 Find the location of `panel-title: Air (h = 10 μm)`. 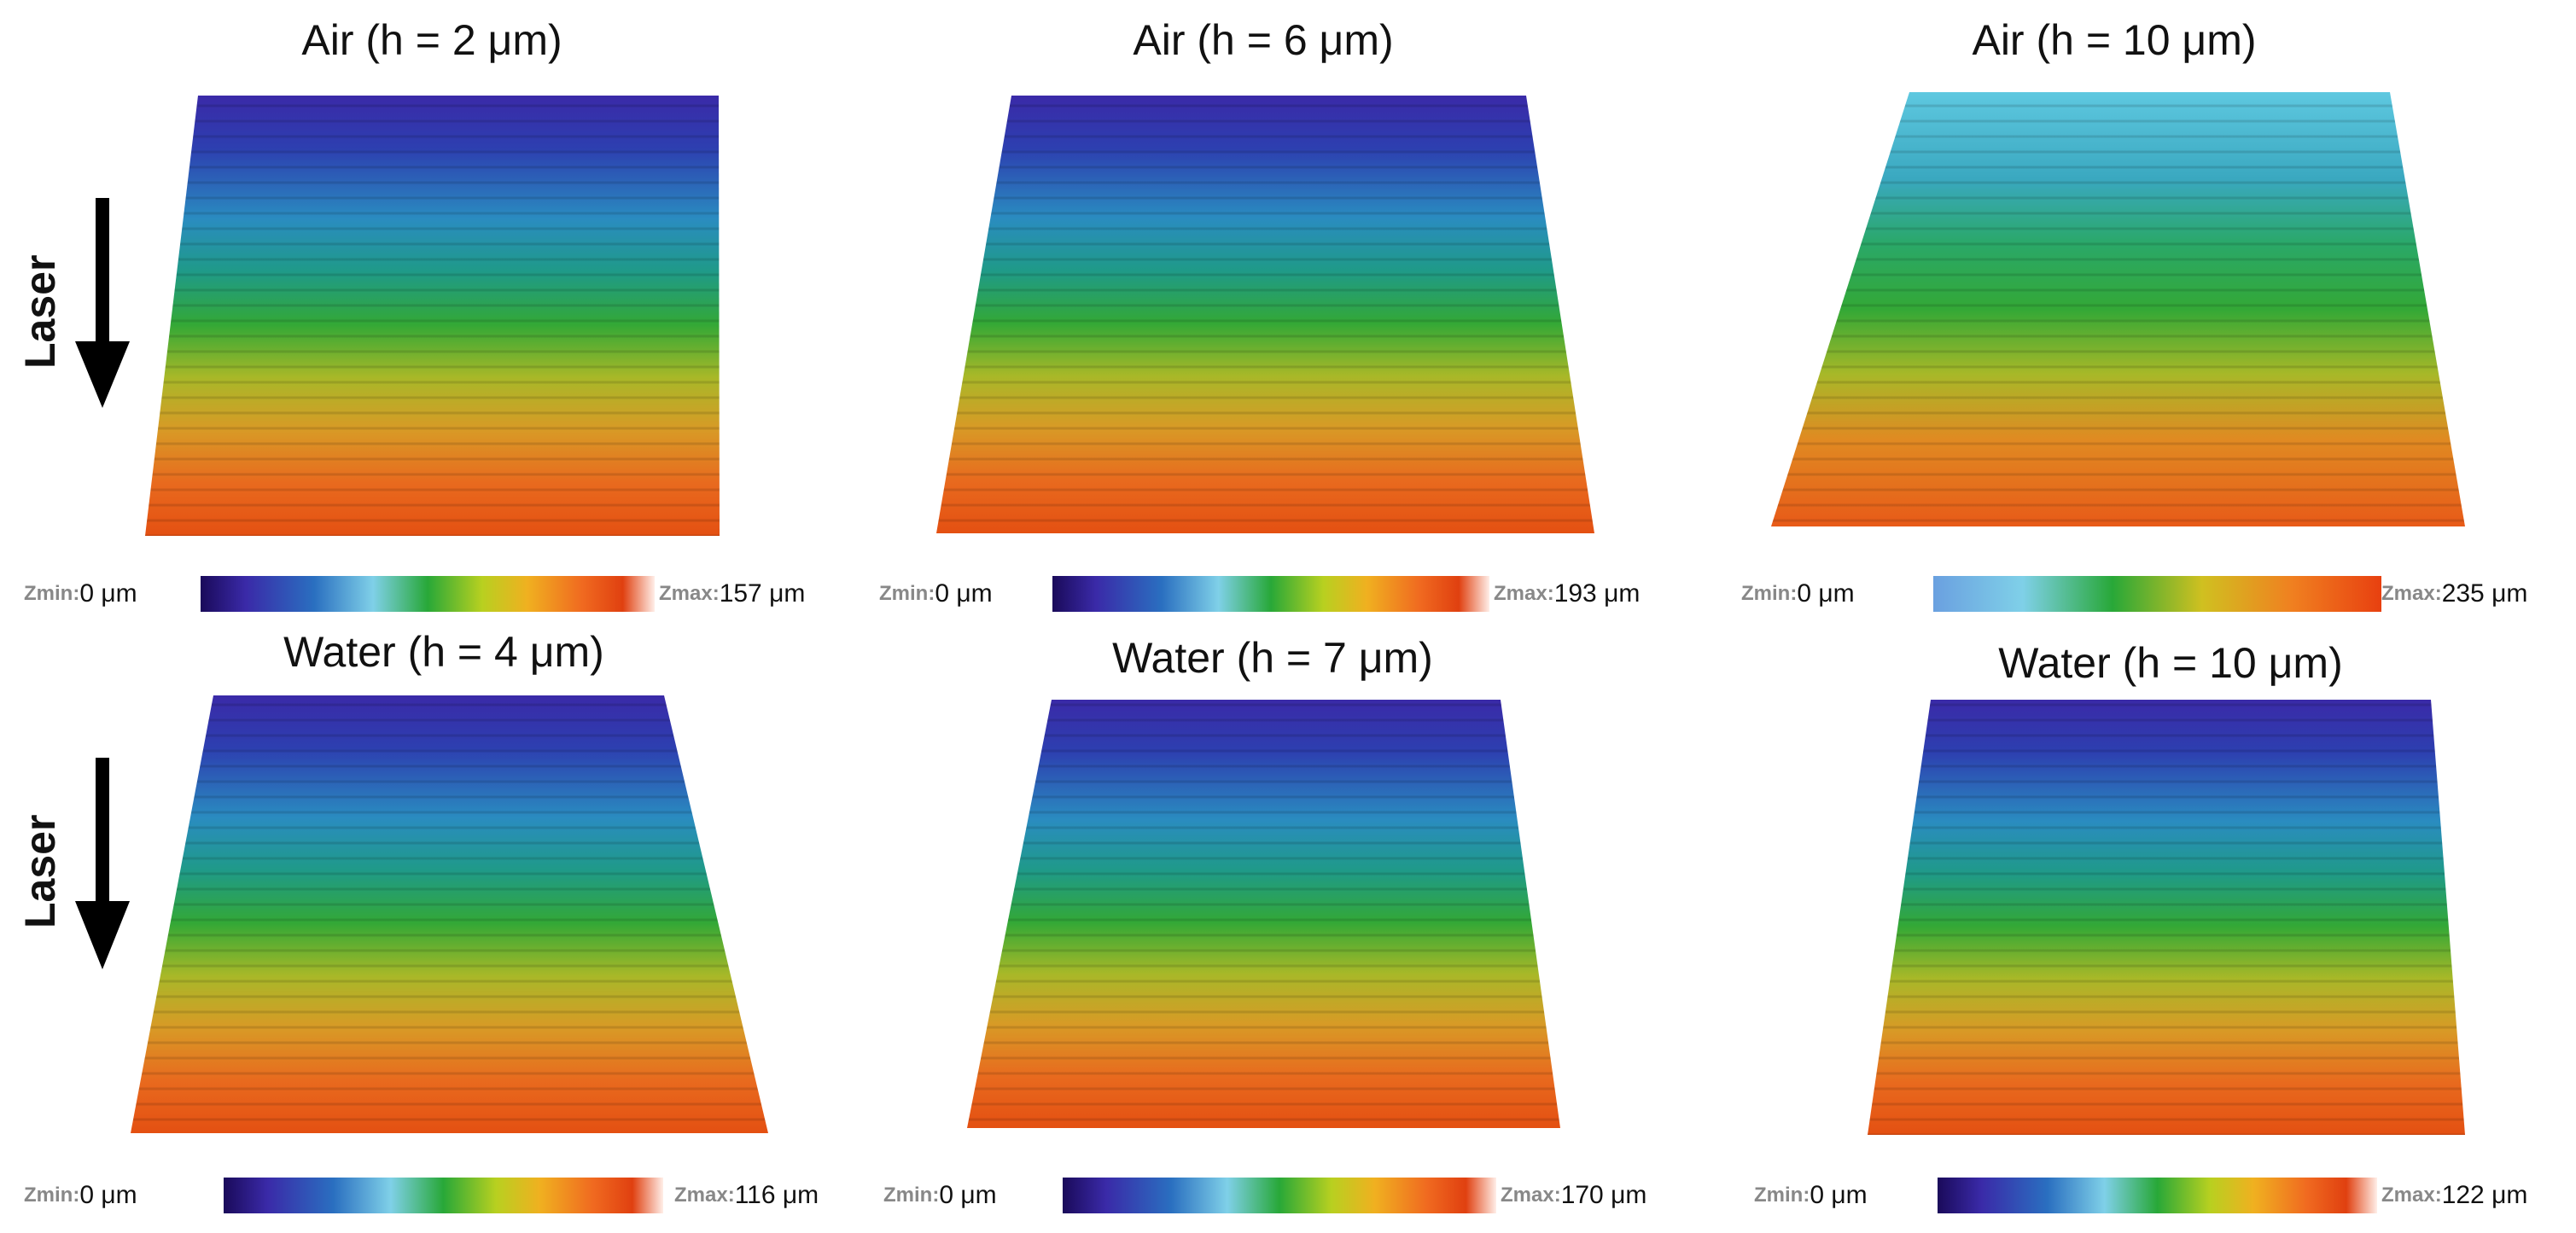

panel-title: Air (h = 10 μm) is located at coordinates (2114, 40).